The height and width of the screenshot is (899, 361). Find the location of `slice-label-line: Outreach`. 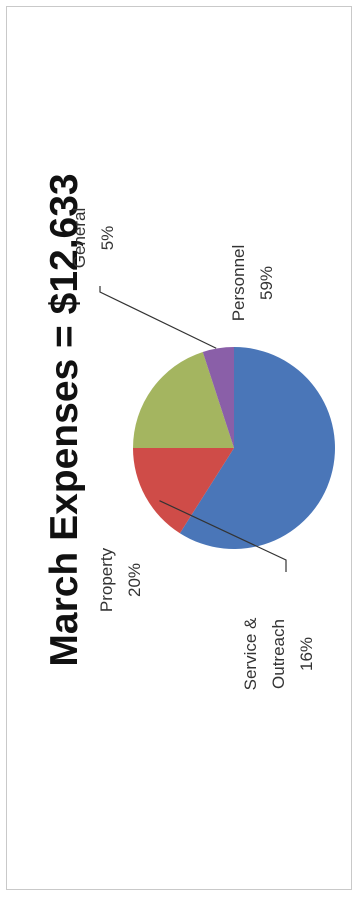

slice-label-line: Outreach is located at coordinates (278, 654).